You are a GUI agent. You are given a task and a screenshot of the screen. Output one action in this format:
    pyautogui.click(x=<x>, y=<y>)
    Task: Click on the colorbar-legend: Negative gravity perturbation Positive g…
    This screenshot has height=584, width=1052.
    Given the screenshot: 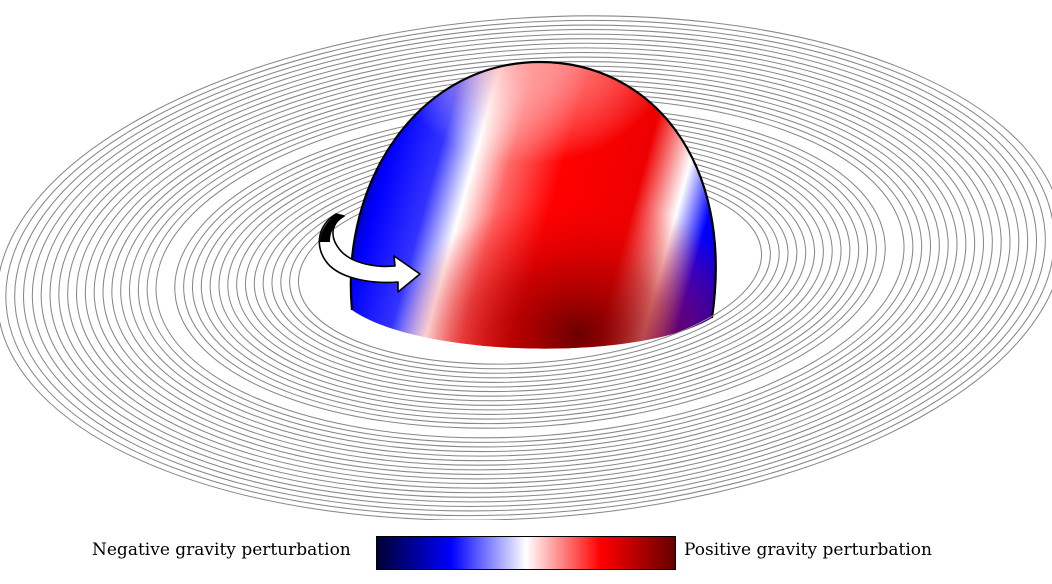 What is the action you would take?
    pyautogui.click(x=526, y=549)
    